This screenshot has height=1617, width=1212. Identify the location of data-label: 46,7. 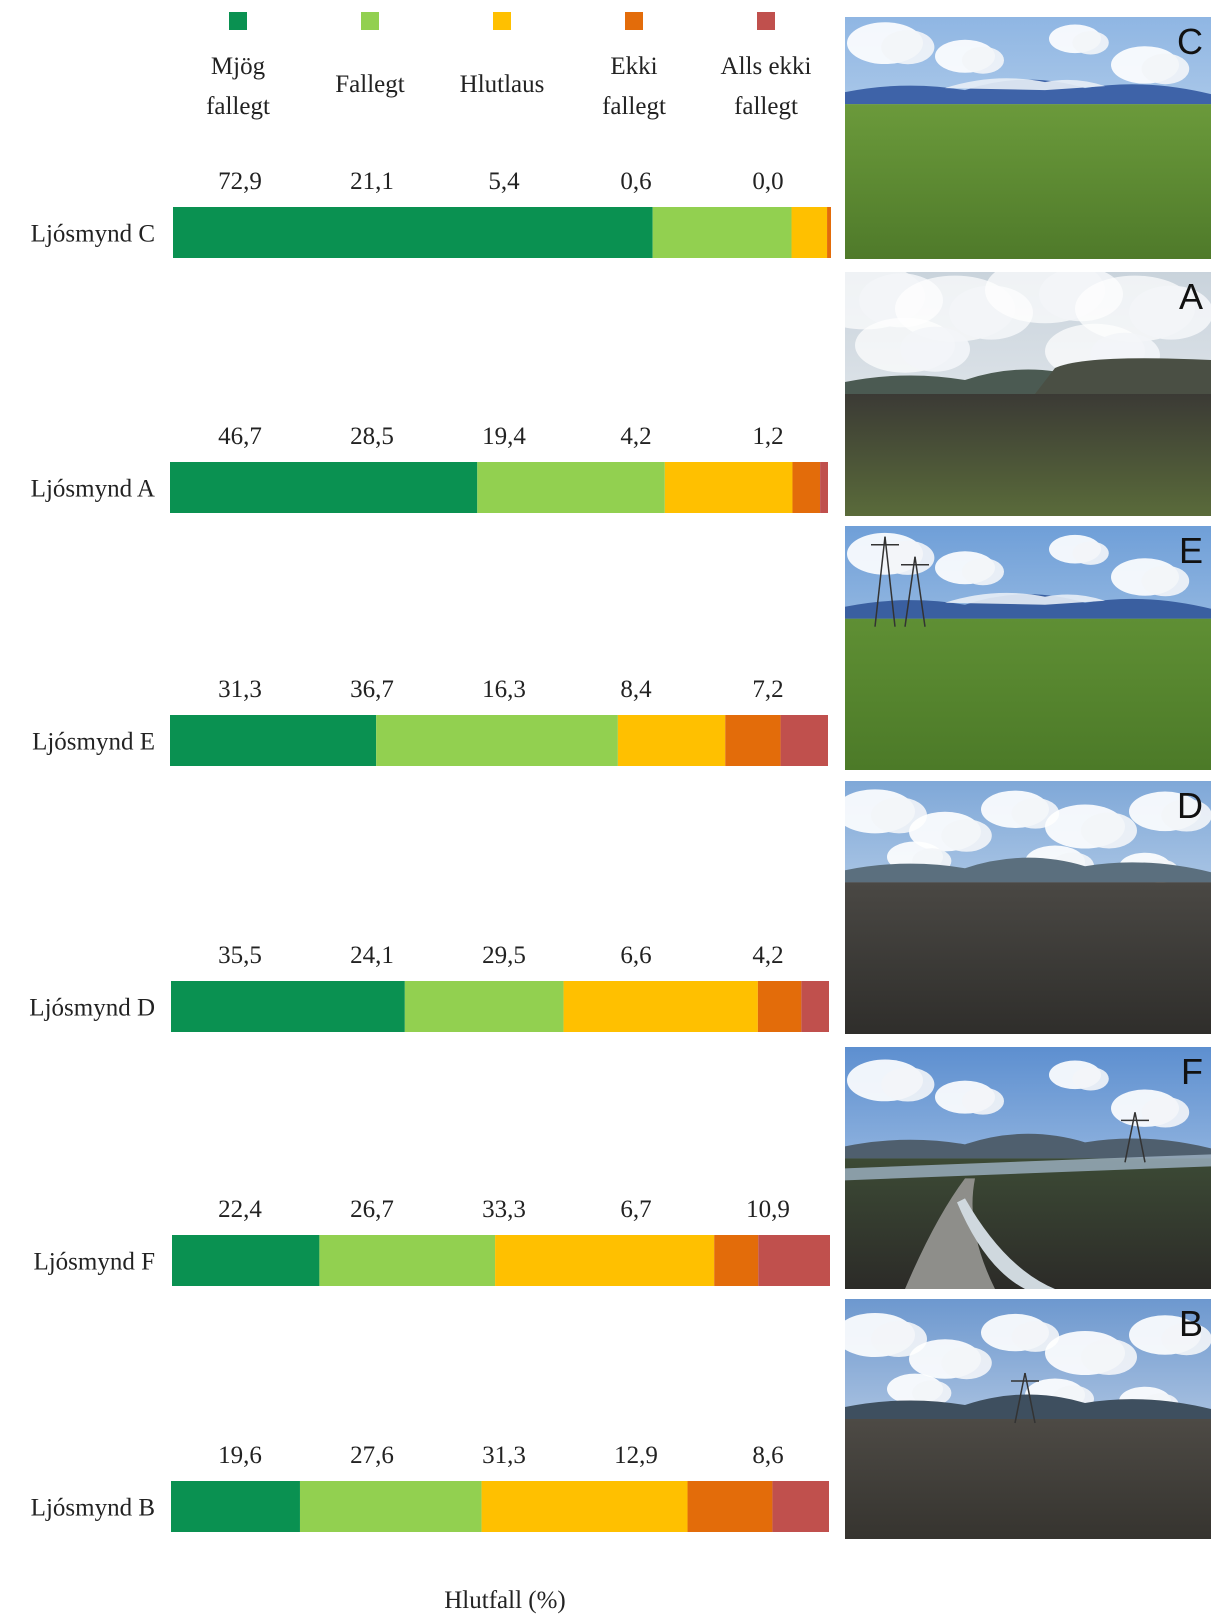
(240, 436).